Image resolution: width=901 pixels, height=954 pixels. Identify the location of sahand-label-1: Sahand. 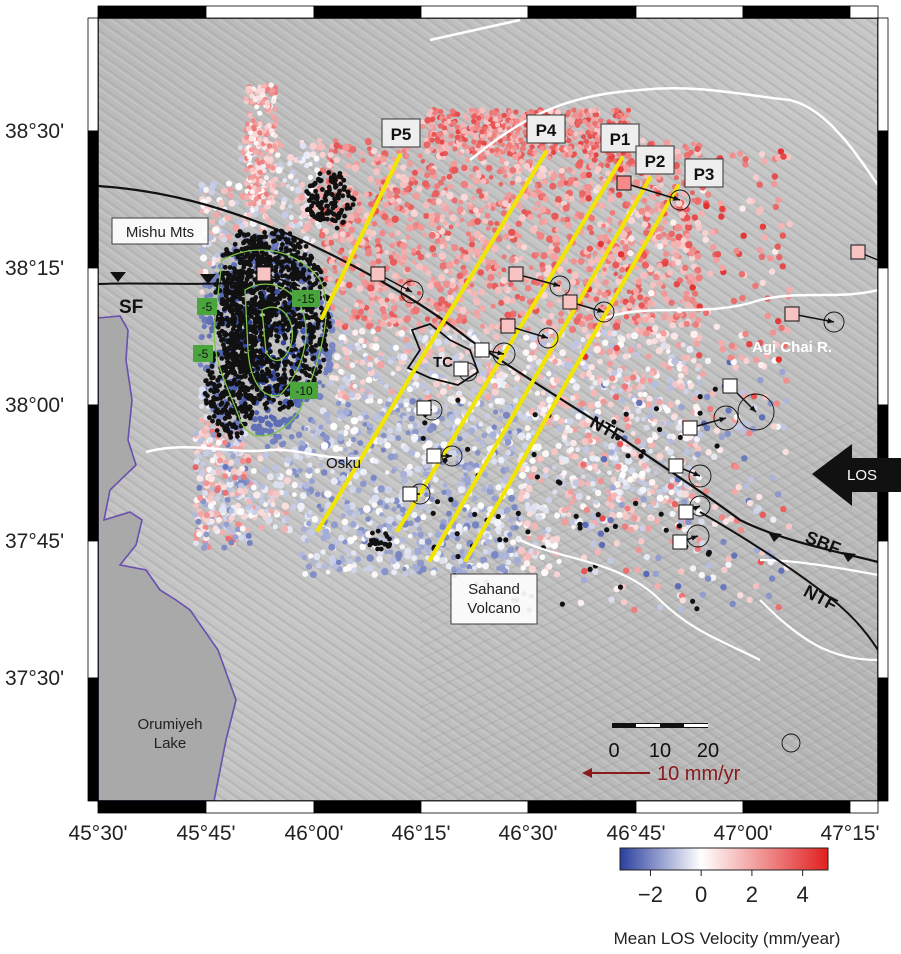
(494, 589).